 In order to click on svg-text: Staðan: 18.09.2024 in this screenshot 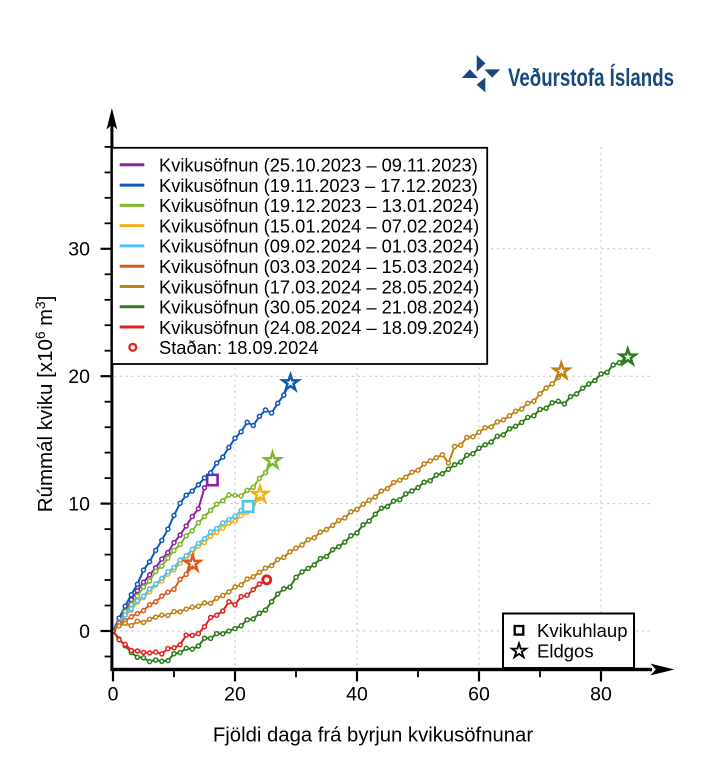, I will do `click(239, 347)`.